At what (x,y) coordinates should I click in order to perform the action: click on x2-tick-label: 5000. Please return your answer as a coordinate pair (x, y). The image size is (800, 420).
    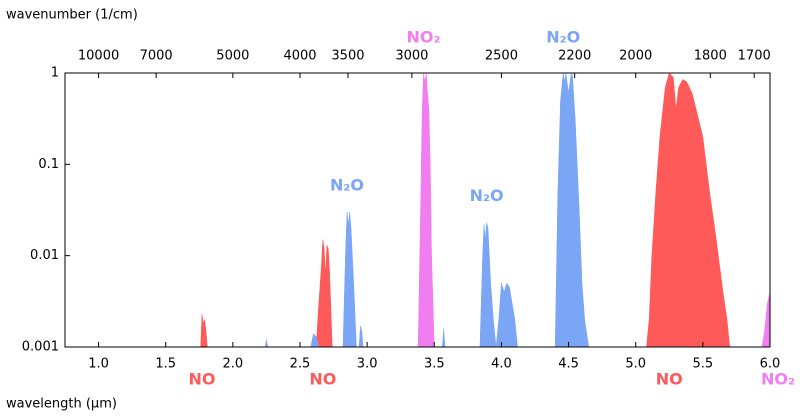
    Looking at the image, I should click on (232, 56).